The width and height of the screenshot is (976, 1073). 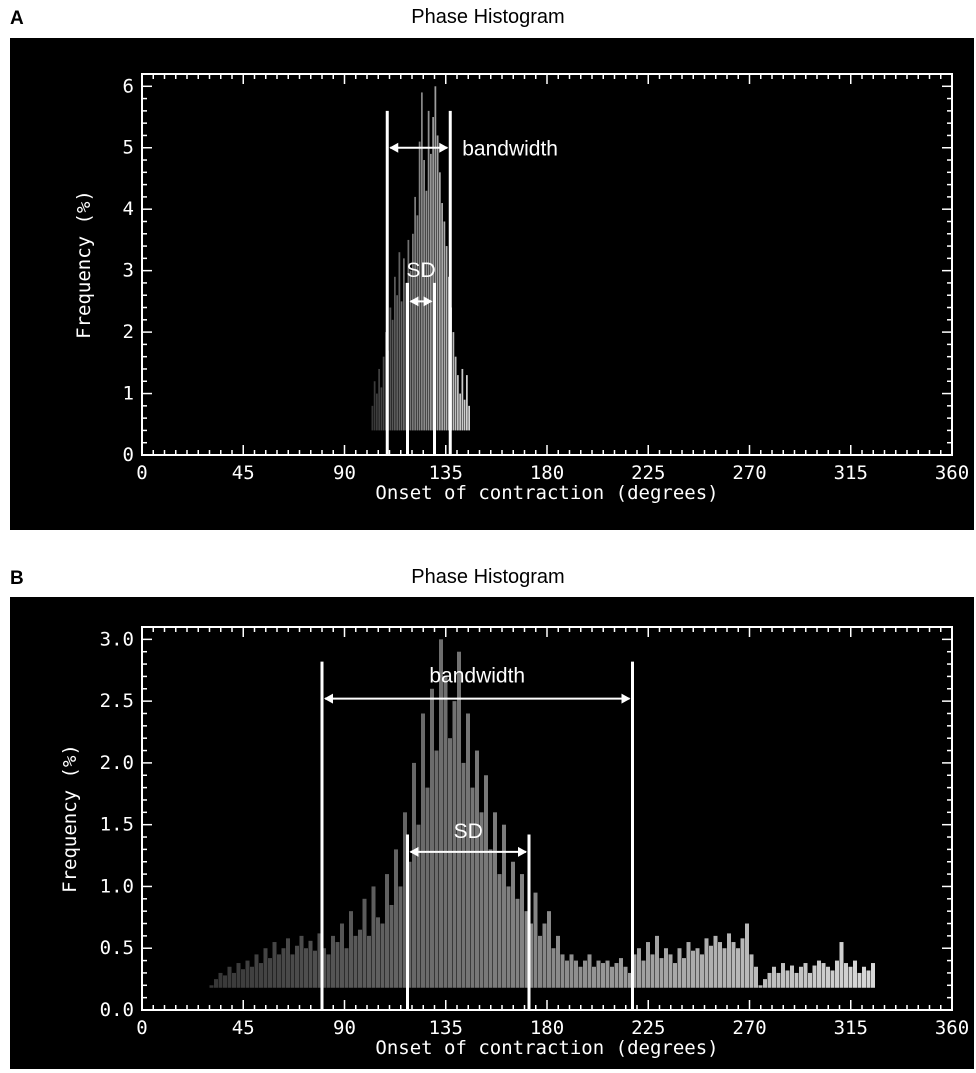 I want to click on panel-a-y-tick-label: 1, so click(x=128, y=394).